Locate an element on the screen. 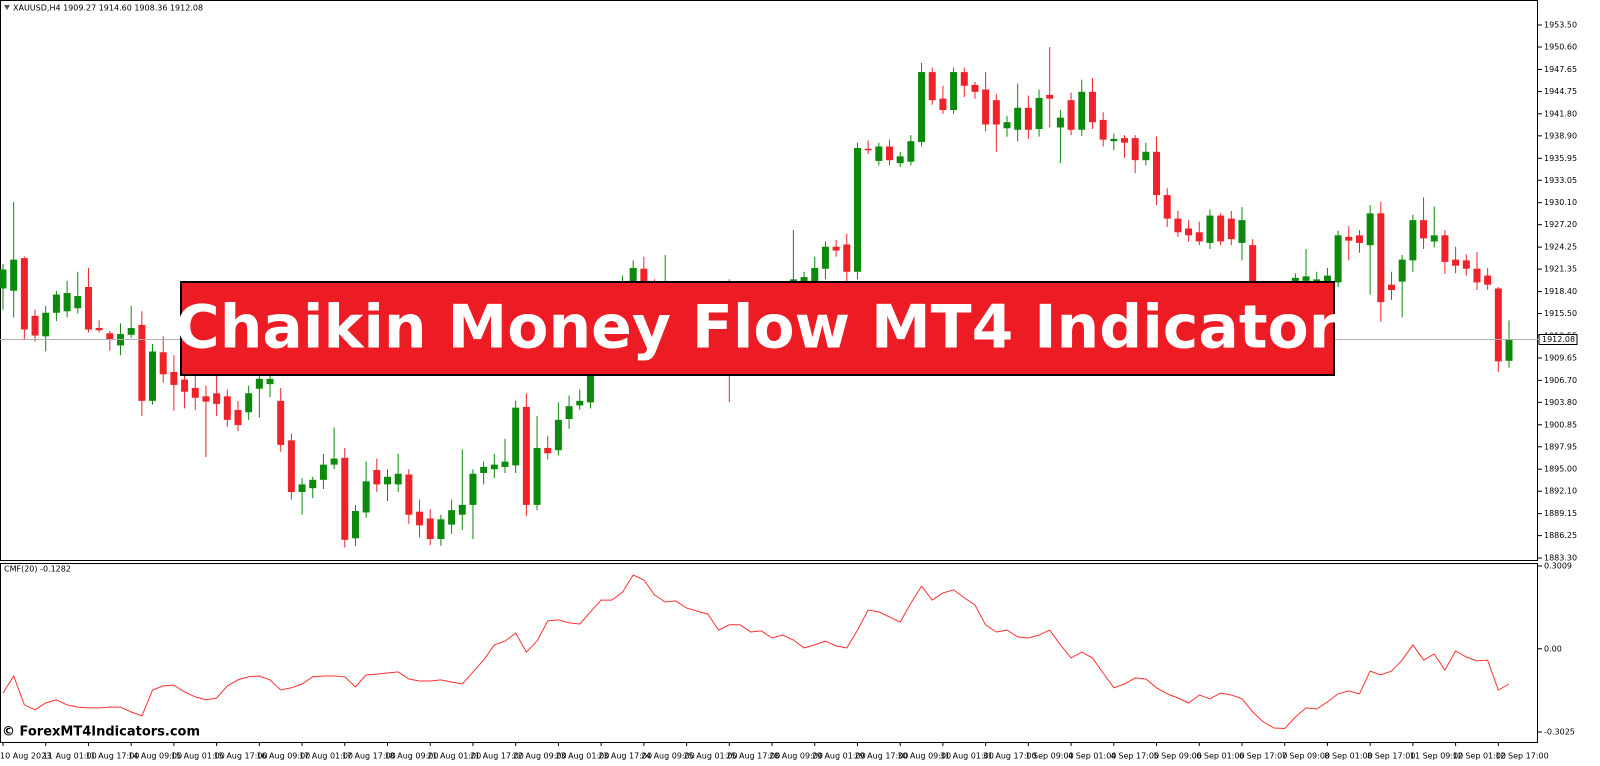  x-tick-label: 23 Aug 17:00 is located at coordinates (625, 756).